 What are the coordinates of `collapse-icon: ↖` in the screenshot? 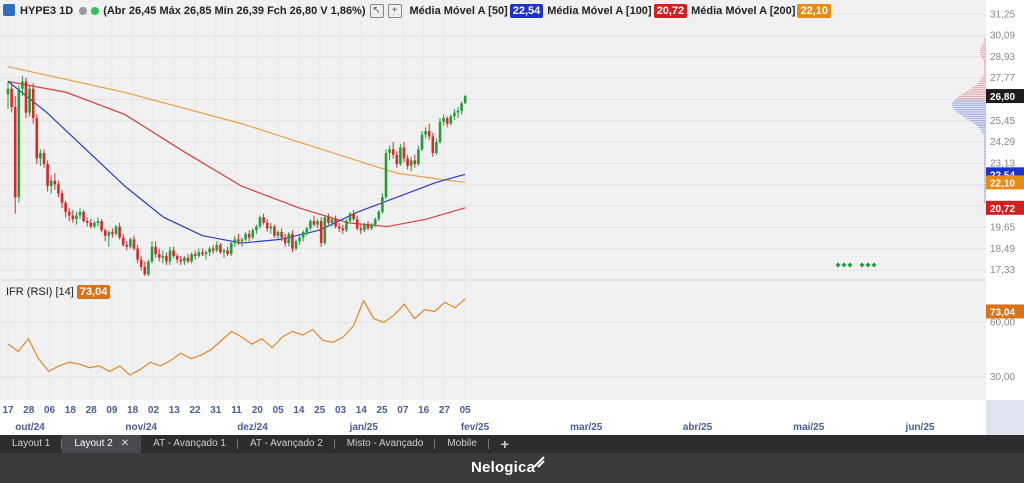 It's located at (376, 11).